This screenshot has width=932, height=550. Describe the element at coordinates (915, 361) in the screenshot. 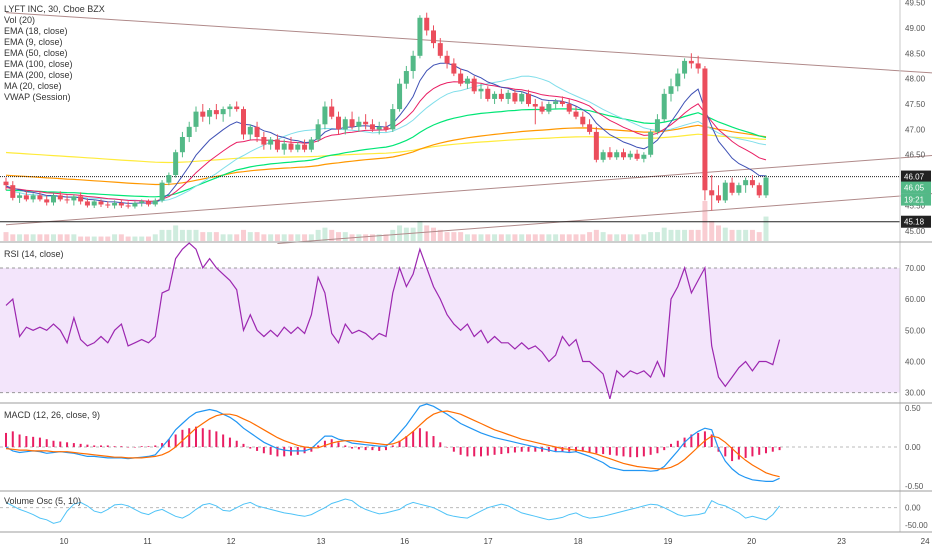

I see `rsi-tick-label: 40.00` at that location.